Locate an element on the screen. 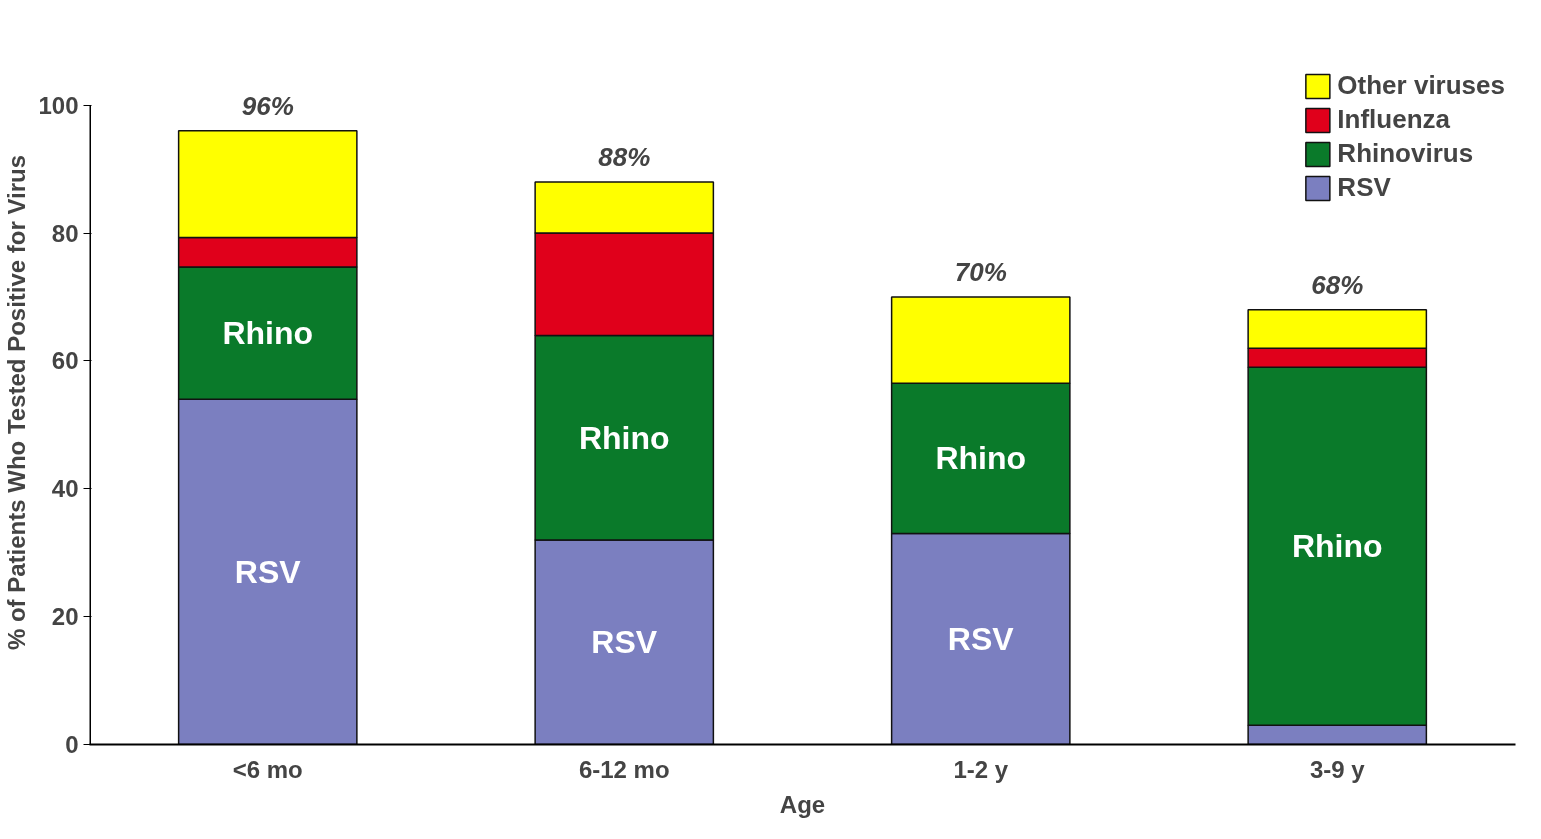 This screenshot has width=1541, height=839. y-axis-title: % of Patients Who Tested Positive for Virus is located at coordinates (17, 402).